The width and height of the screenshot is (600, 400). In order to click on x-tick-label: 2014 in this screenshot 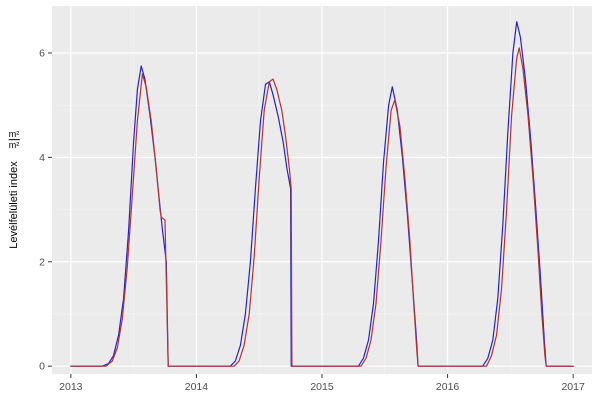, I will do `click(197, 387)`.